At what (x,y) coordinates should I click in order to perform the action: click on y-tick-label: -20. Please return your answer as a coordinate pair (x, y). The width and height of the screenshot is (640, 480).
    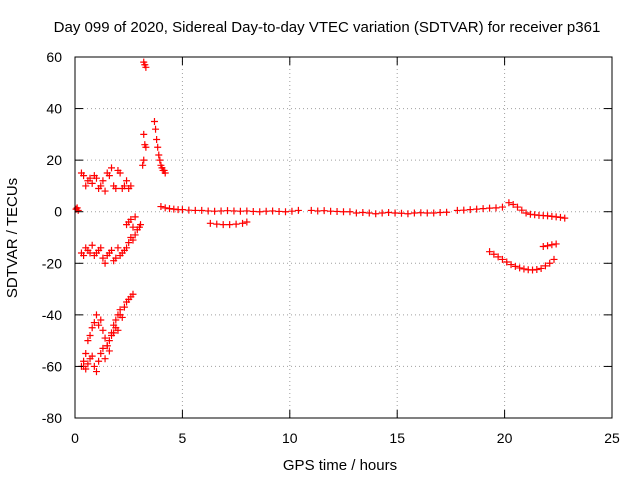
    Looking at the image, I should click on (52, 263).